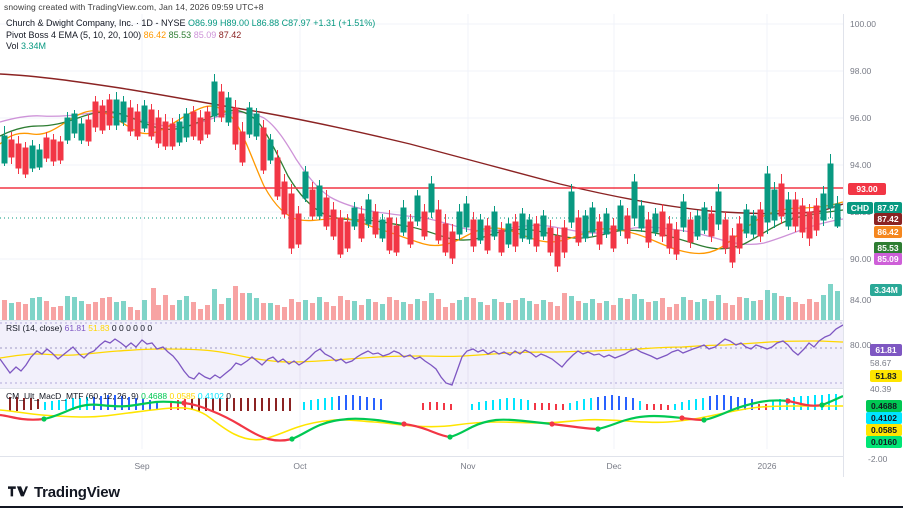  Describe the element at coordinates (70, 23) in the screenshot. I see `legend-symbol: Church & Dwight Company, Inc.` at that location.